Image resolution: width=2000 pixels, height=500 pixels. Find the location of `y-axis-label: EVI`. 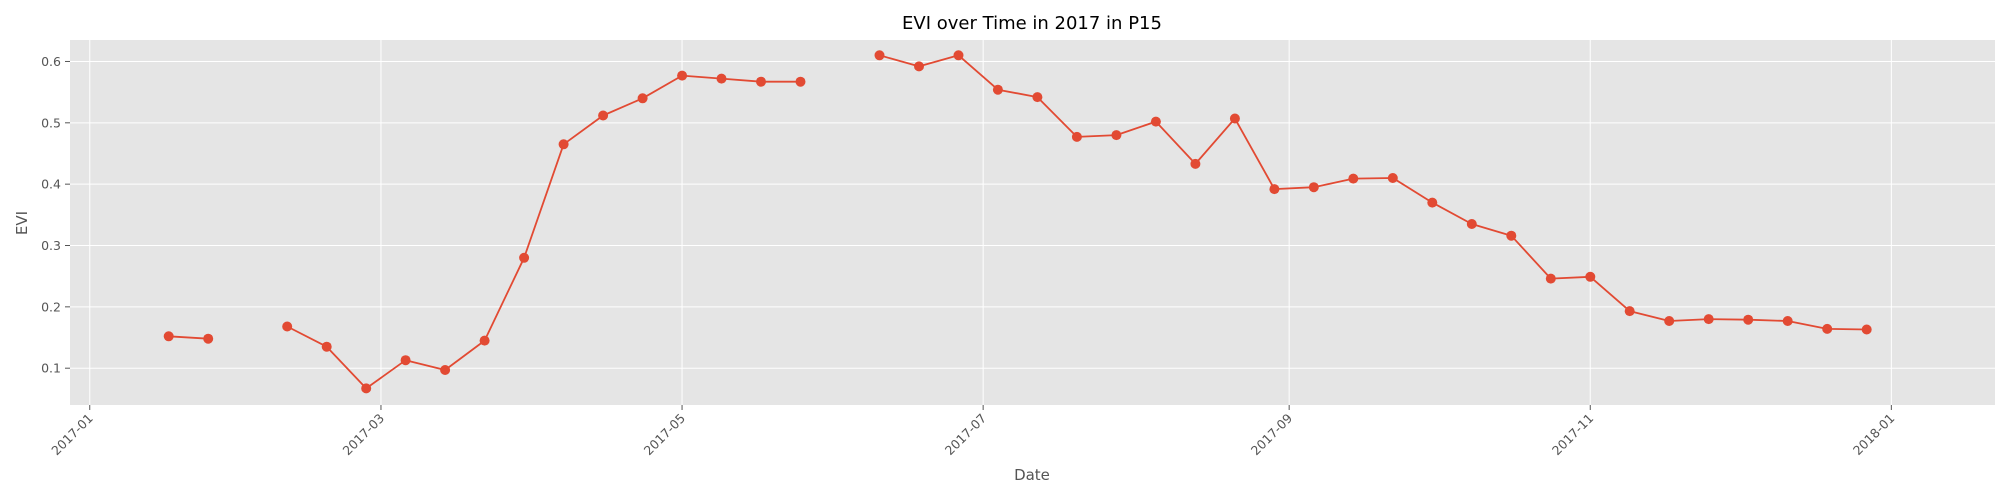

y-axis-label: EVI is located at coordinates (22, 223).